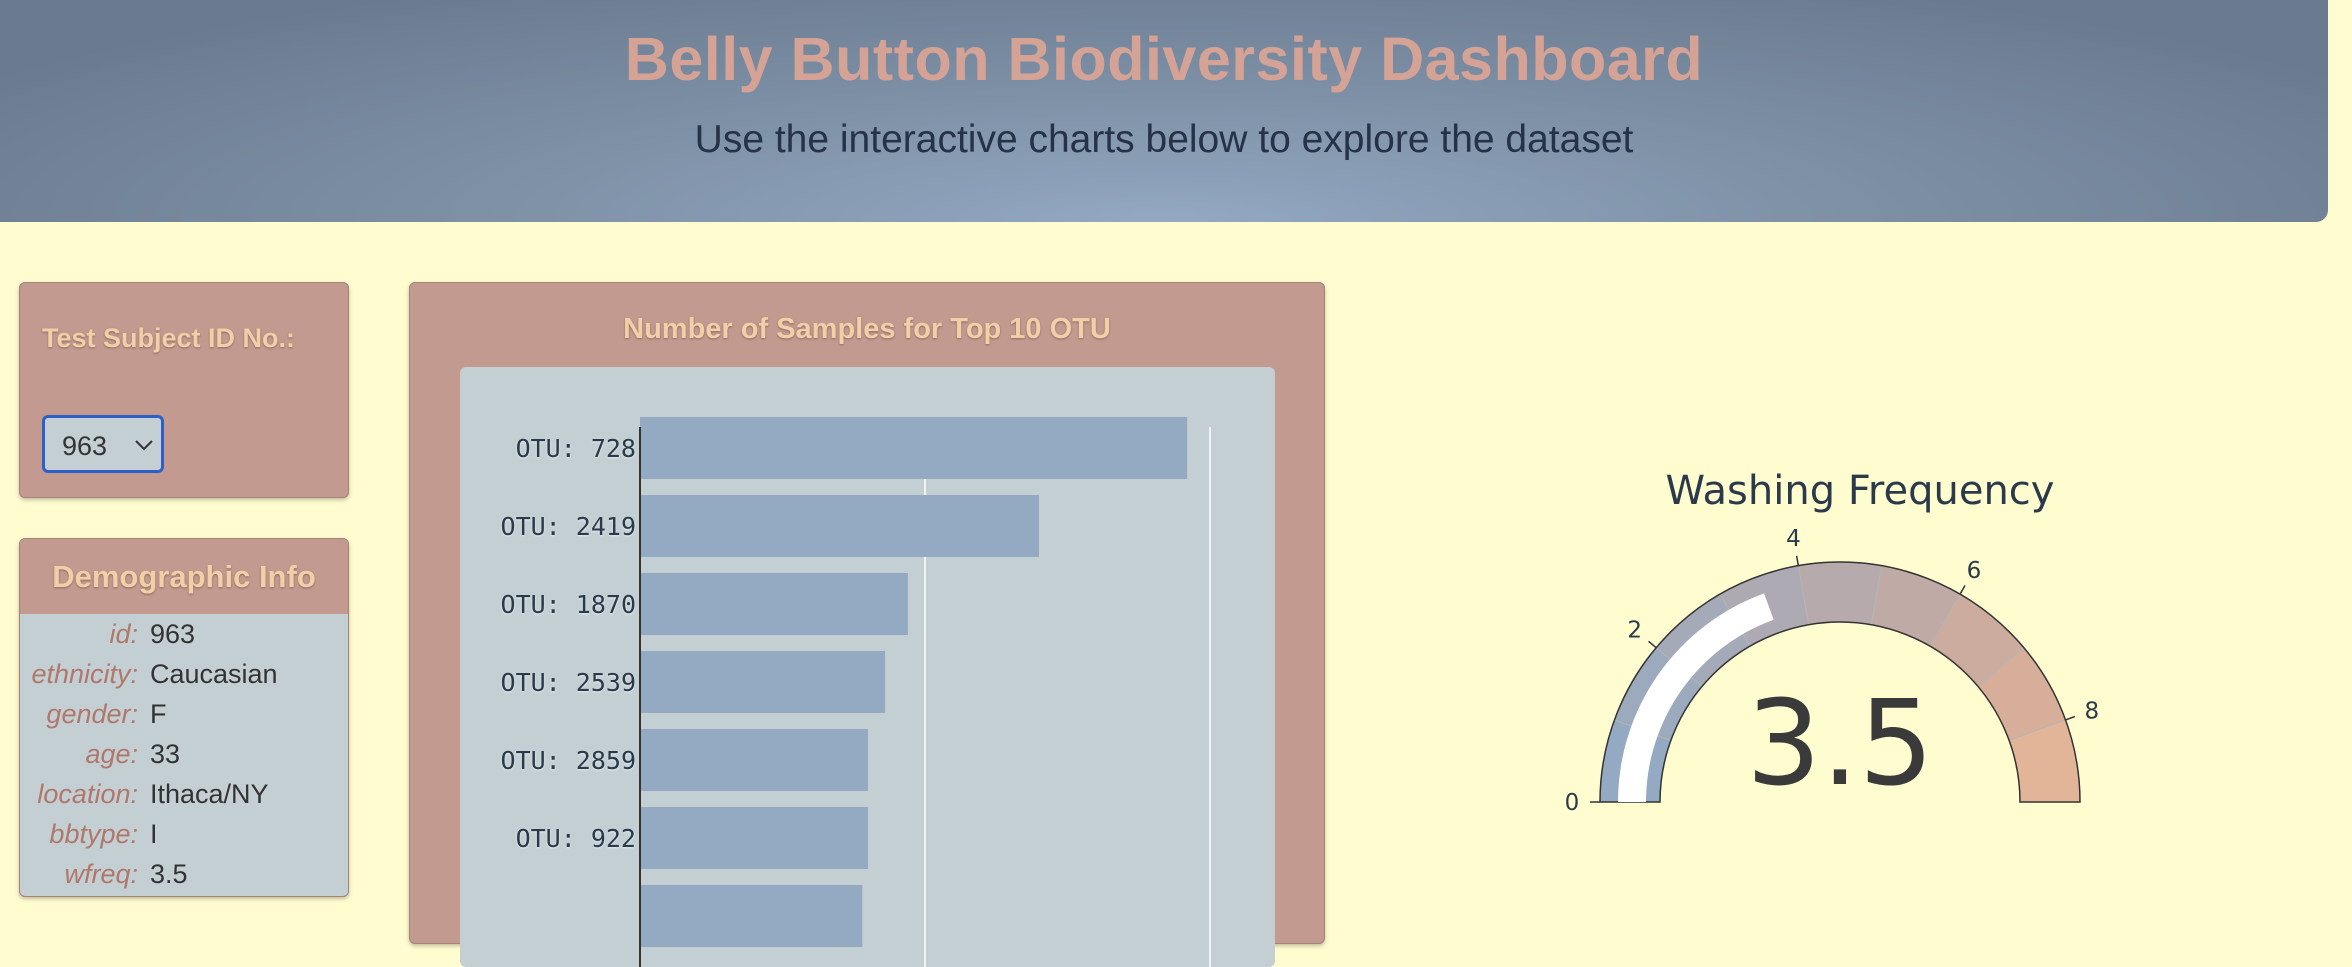 The height and width of the screenshot is (967, 2352). Describe the element at coordinates (101, 874) in the screenshot. I see `demo-key: wfreq:` at that location.